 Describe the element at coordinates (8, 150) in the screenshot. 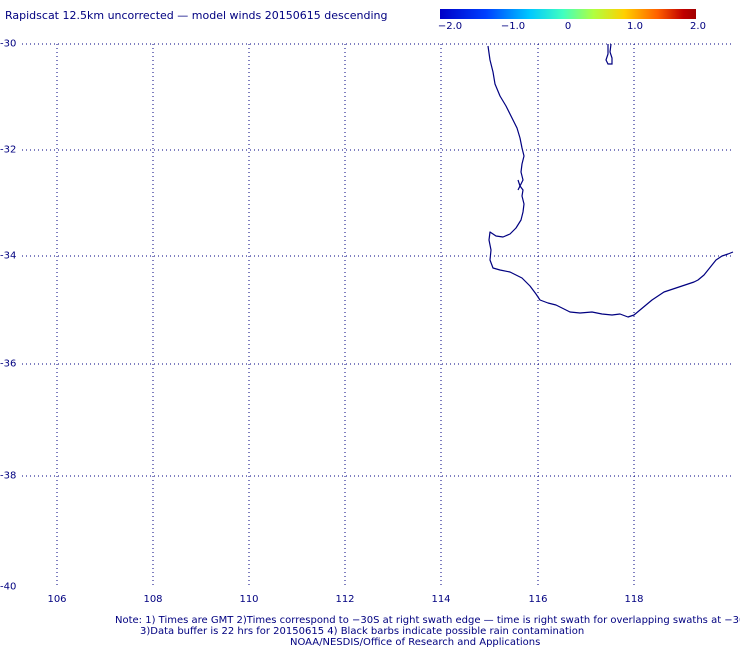

I see `lat-label: -32` at that location.